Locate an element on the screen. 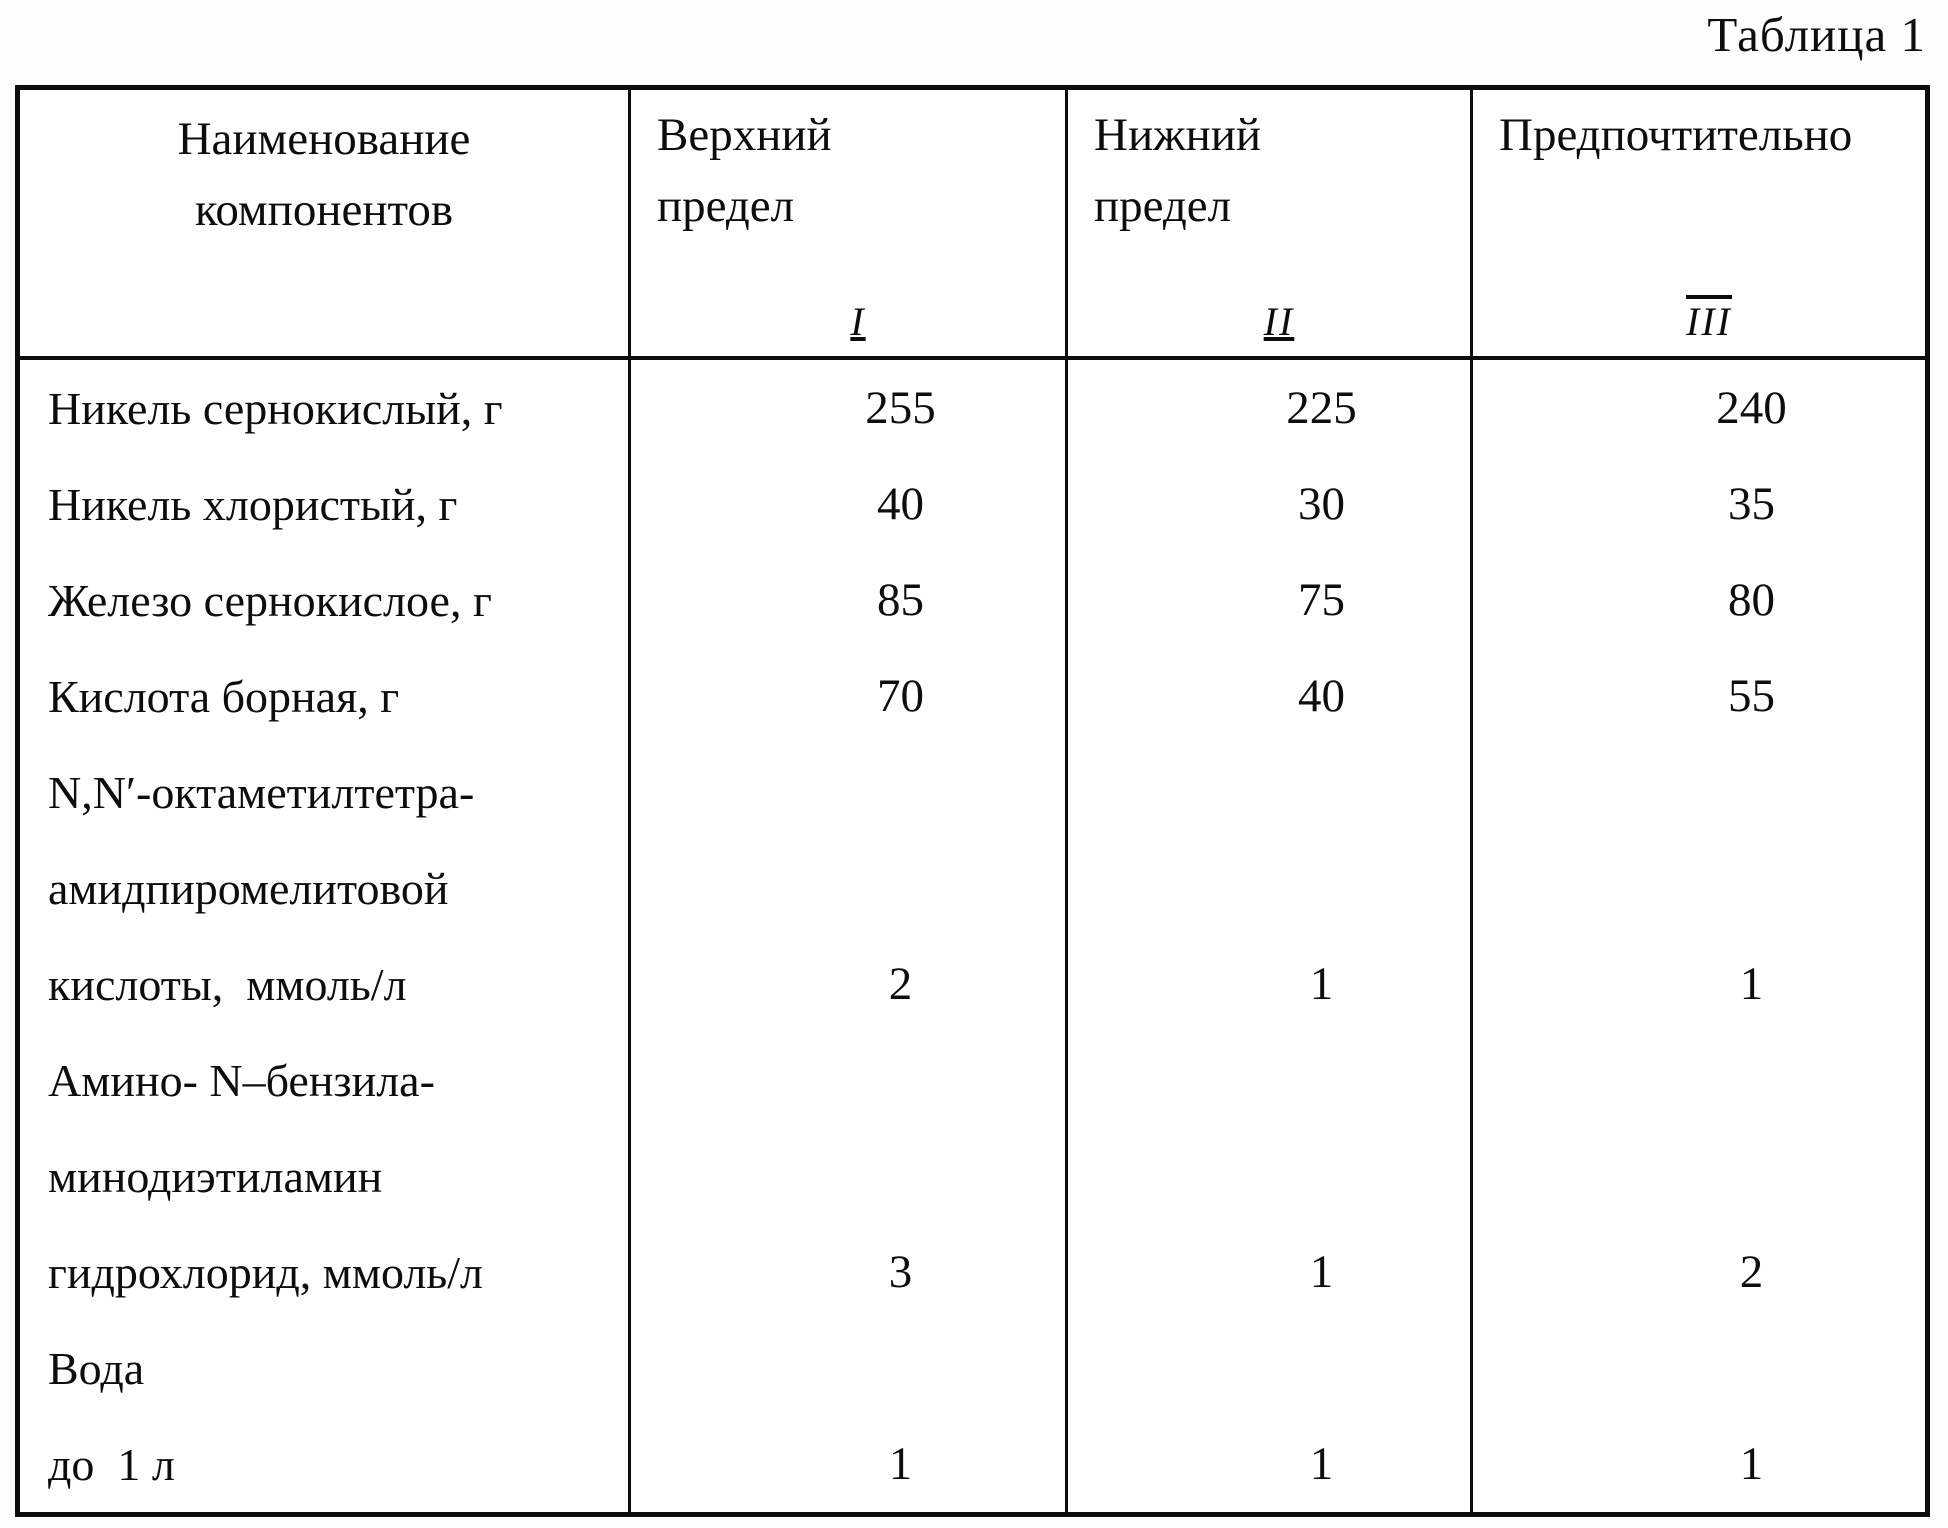 The image size is (1948, 1528). column-header-upper-limit-label: Верхний предел is located at coordinates (744, 170).